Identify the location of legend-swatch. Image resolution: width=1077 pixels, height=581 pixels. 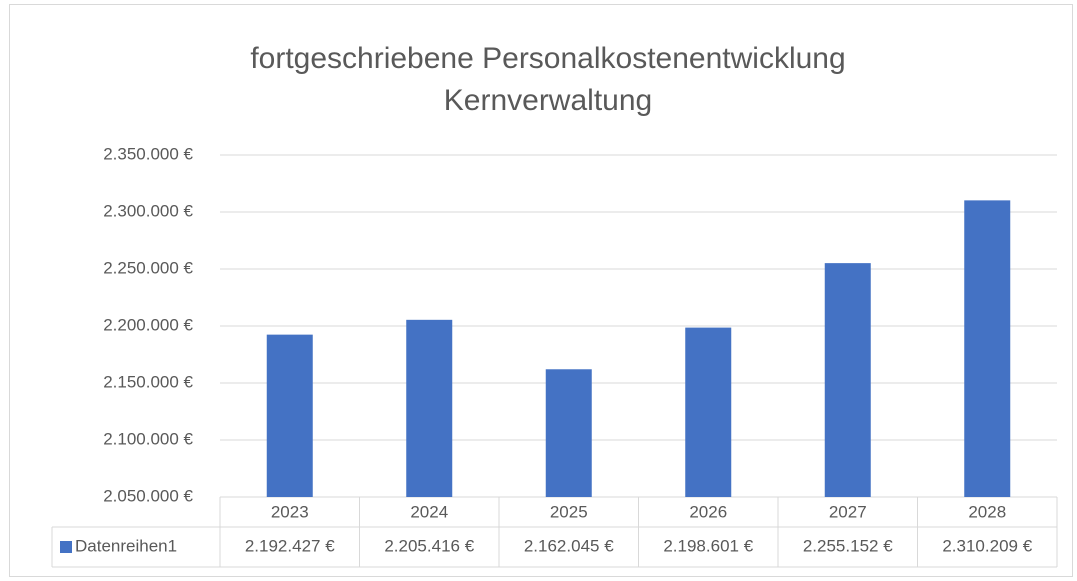
(66, 547).